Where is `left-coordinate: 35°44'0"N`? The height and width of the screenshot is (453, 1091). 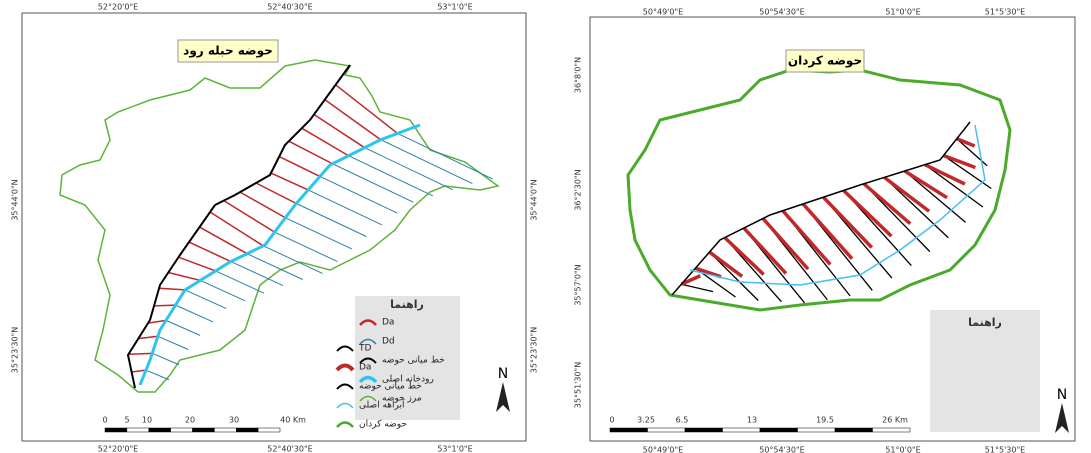 left-coordinate: 35°44'0"N is located at coordinates (15, 199).